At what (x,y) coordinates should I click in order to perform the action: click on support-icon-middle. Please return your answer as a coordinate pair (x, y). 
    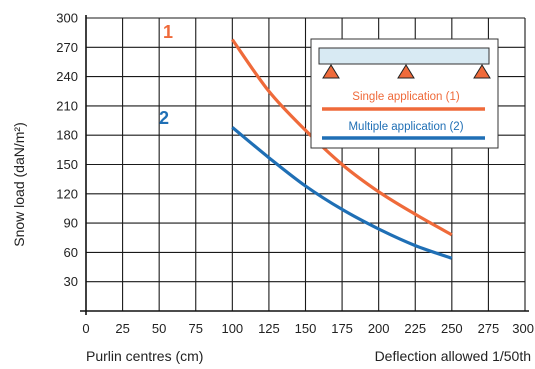
    Looking at the image, I should click on (406, 71).